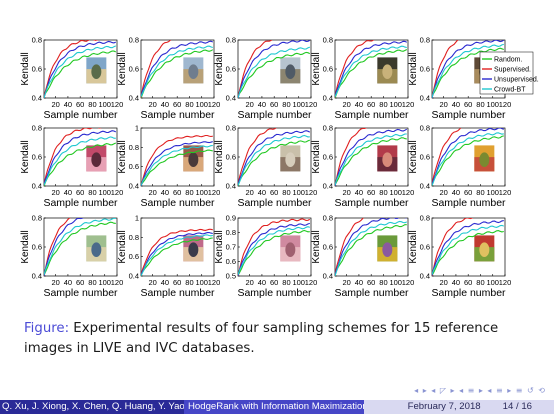 This screenshot has height=414, width=554. I want to click on caption-label: Figure:, so click(47, 328).